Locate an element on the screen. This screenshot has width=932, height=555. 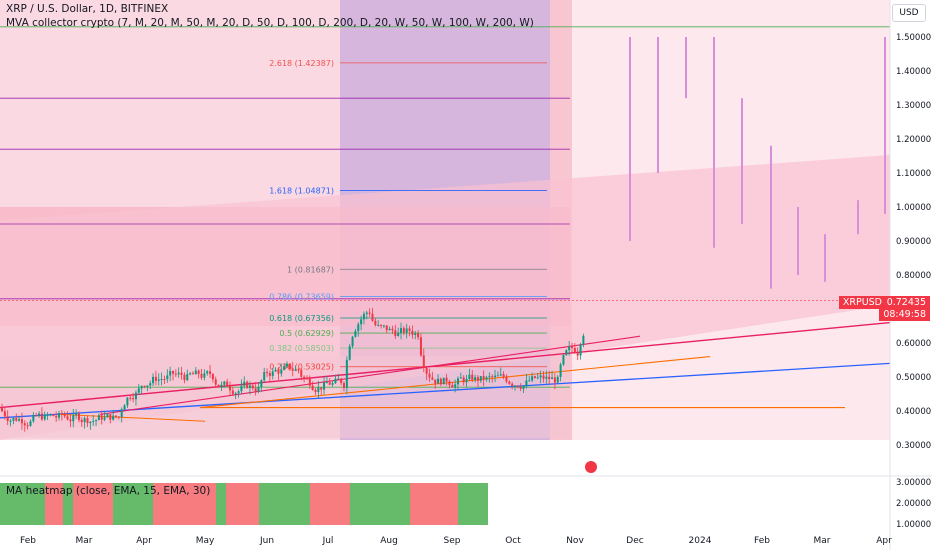
time-axis-label-aug: Aug is located at coordinates (389, 541).